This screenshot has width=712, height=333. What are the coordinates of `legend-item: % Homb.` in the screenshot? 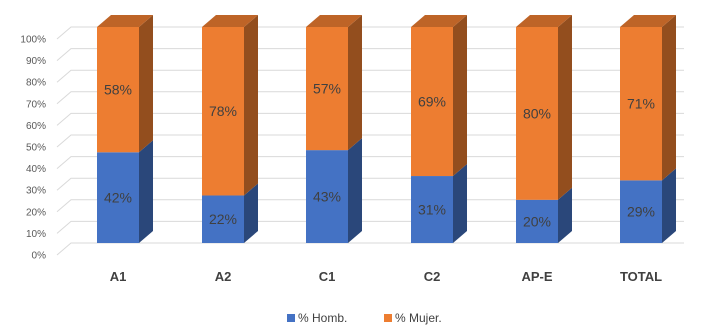 It's located at (317, 318).